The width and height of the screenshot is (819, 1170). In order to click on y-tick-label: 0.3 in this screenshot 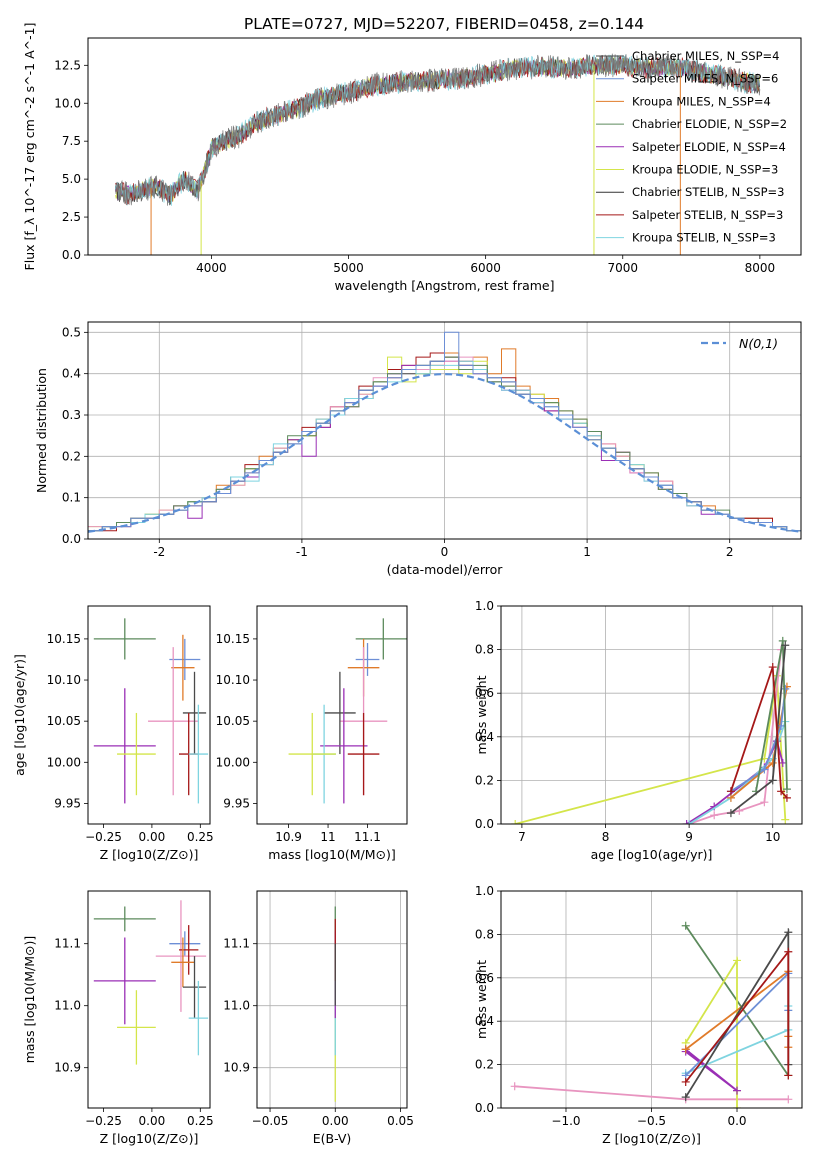, I will do `click(71, 415)`.